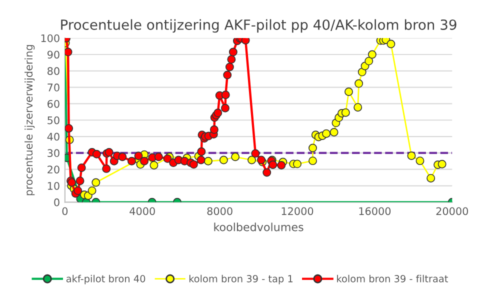 This screenshot has height=293, width=481. I want to click on y-tick-label: 20, so click(54, 170).